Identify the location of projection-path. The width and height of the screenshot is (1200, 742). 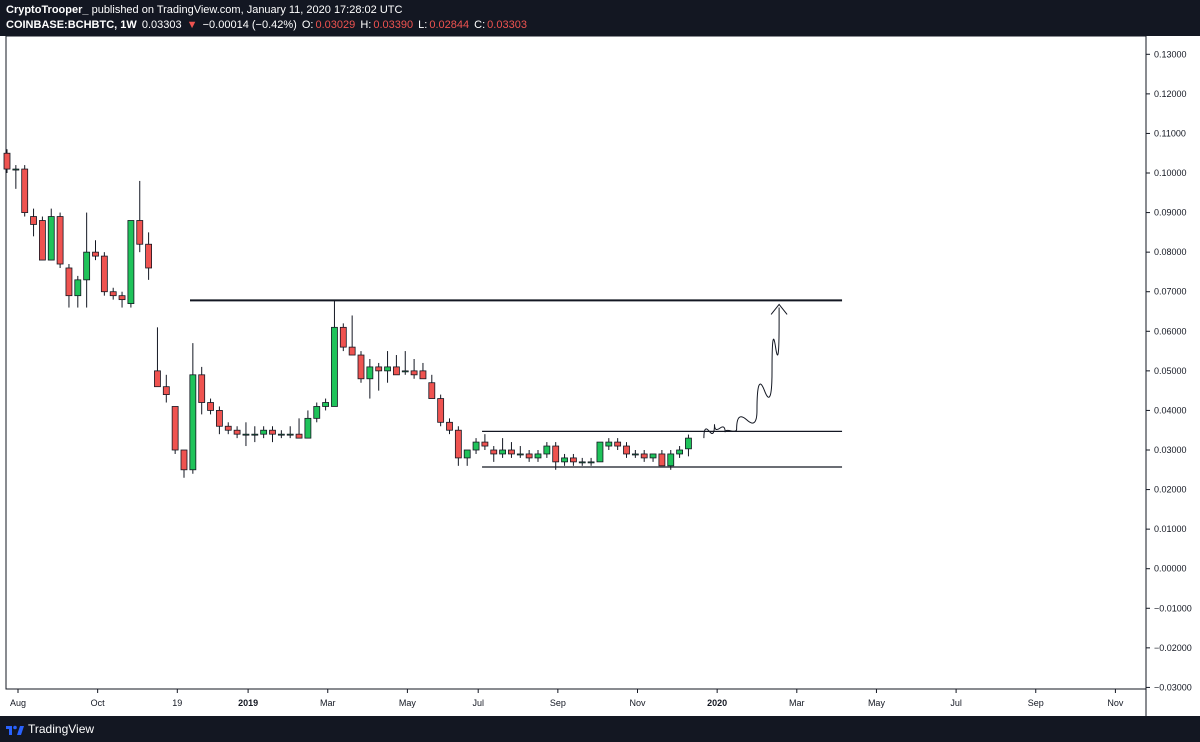
(741, 373).